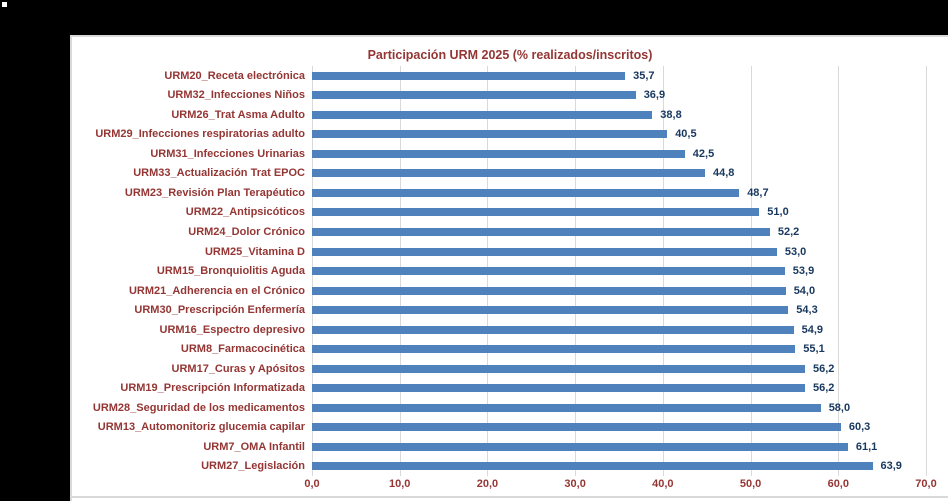 The width and height of the screenshot is (948, 501). Describe the element at coordinates (758, 192) in the screenshot. I see `value-label: 48,7` at that location.